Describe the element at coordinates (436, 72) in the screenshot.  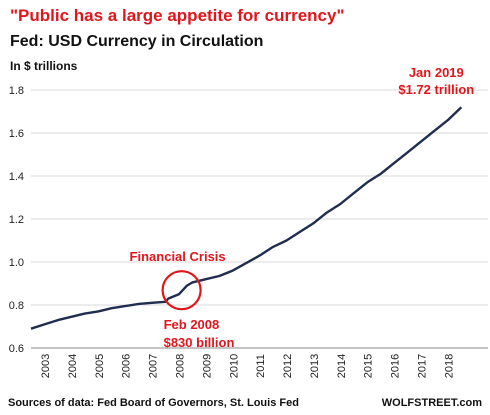
I see `annotation-end-date: Jan 2019` at that location.